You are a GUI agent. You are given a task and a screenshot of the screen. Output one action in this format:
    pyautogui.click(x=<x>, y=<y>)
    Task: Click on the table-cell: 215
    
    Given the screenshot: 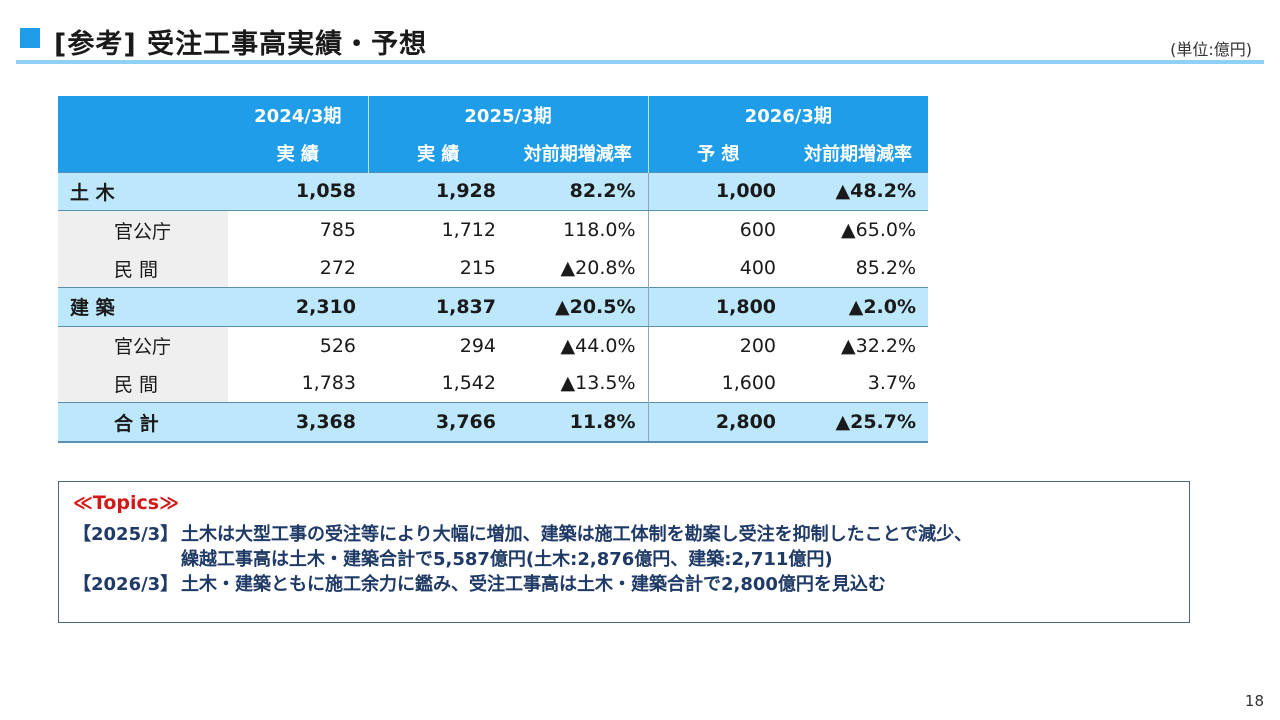 What is the action you would take?
    pyautogui.click(x=438, y=268)
    